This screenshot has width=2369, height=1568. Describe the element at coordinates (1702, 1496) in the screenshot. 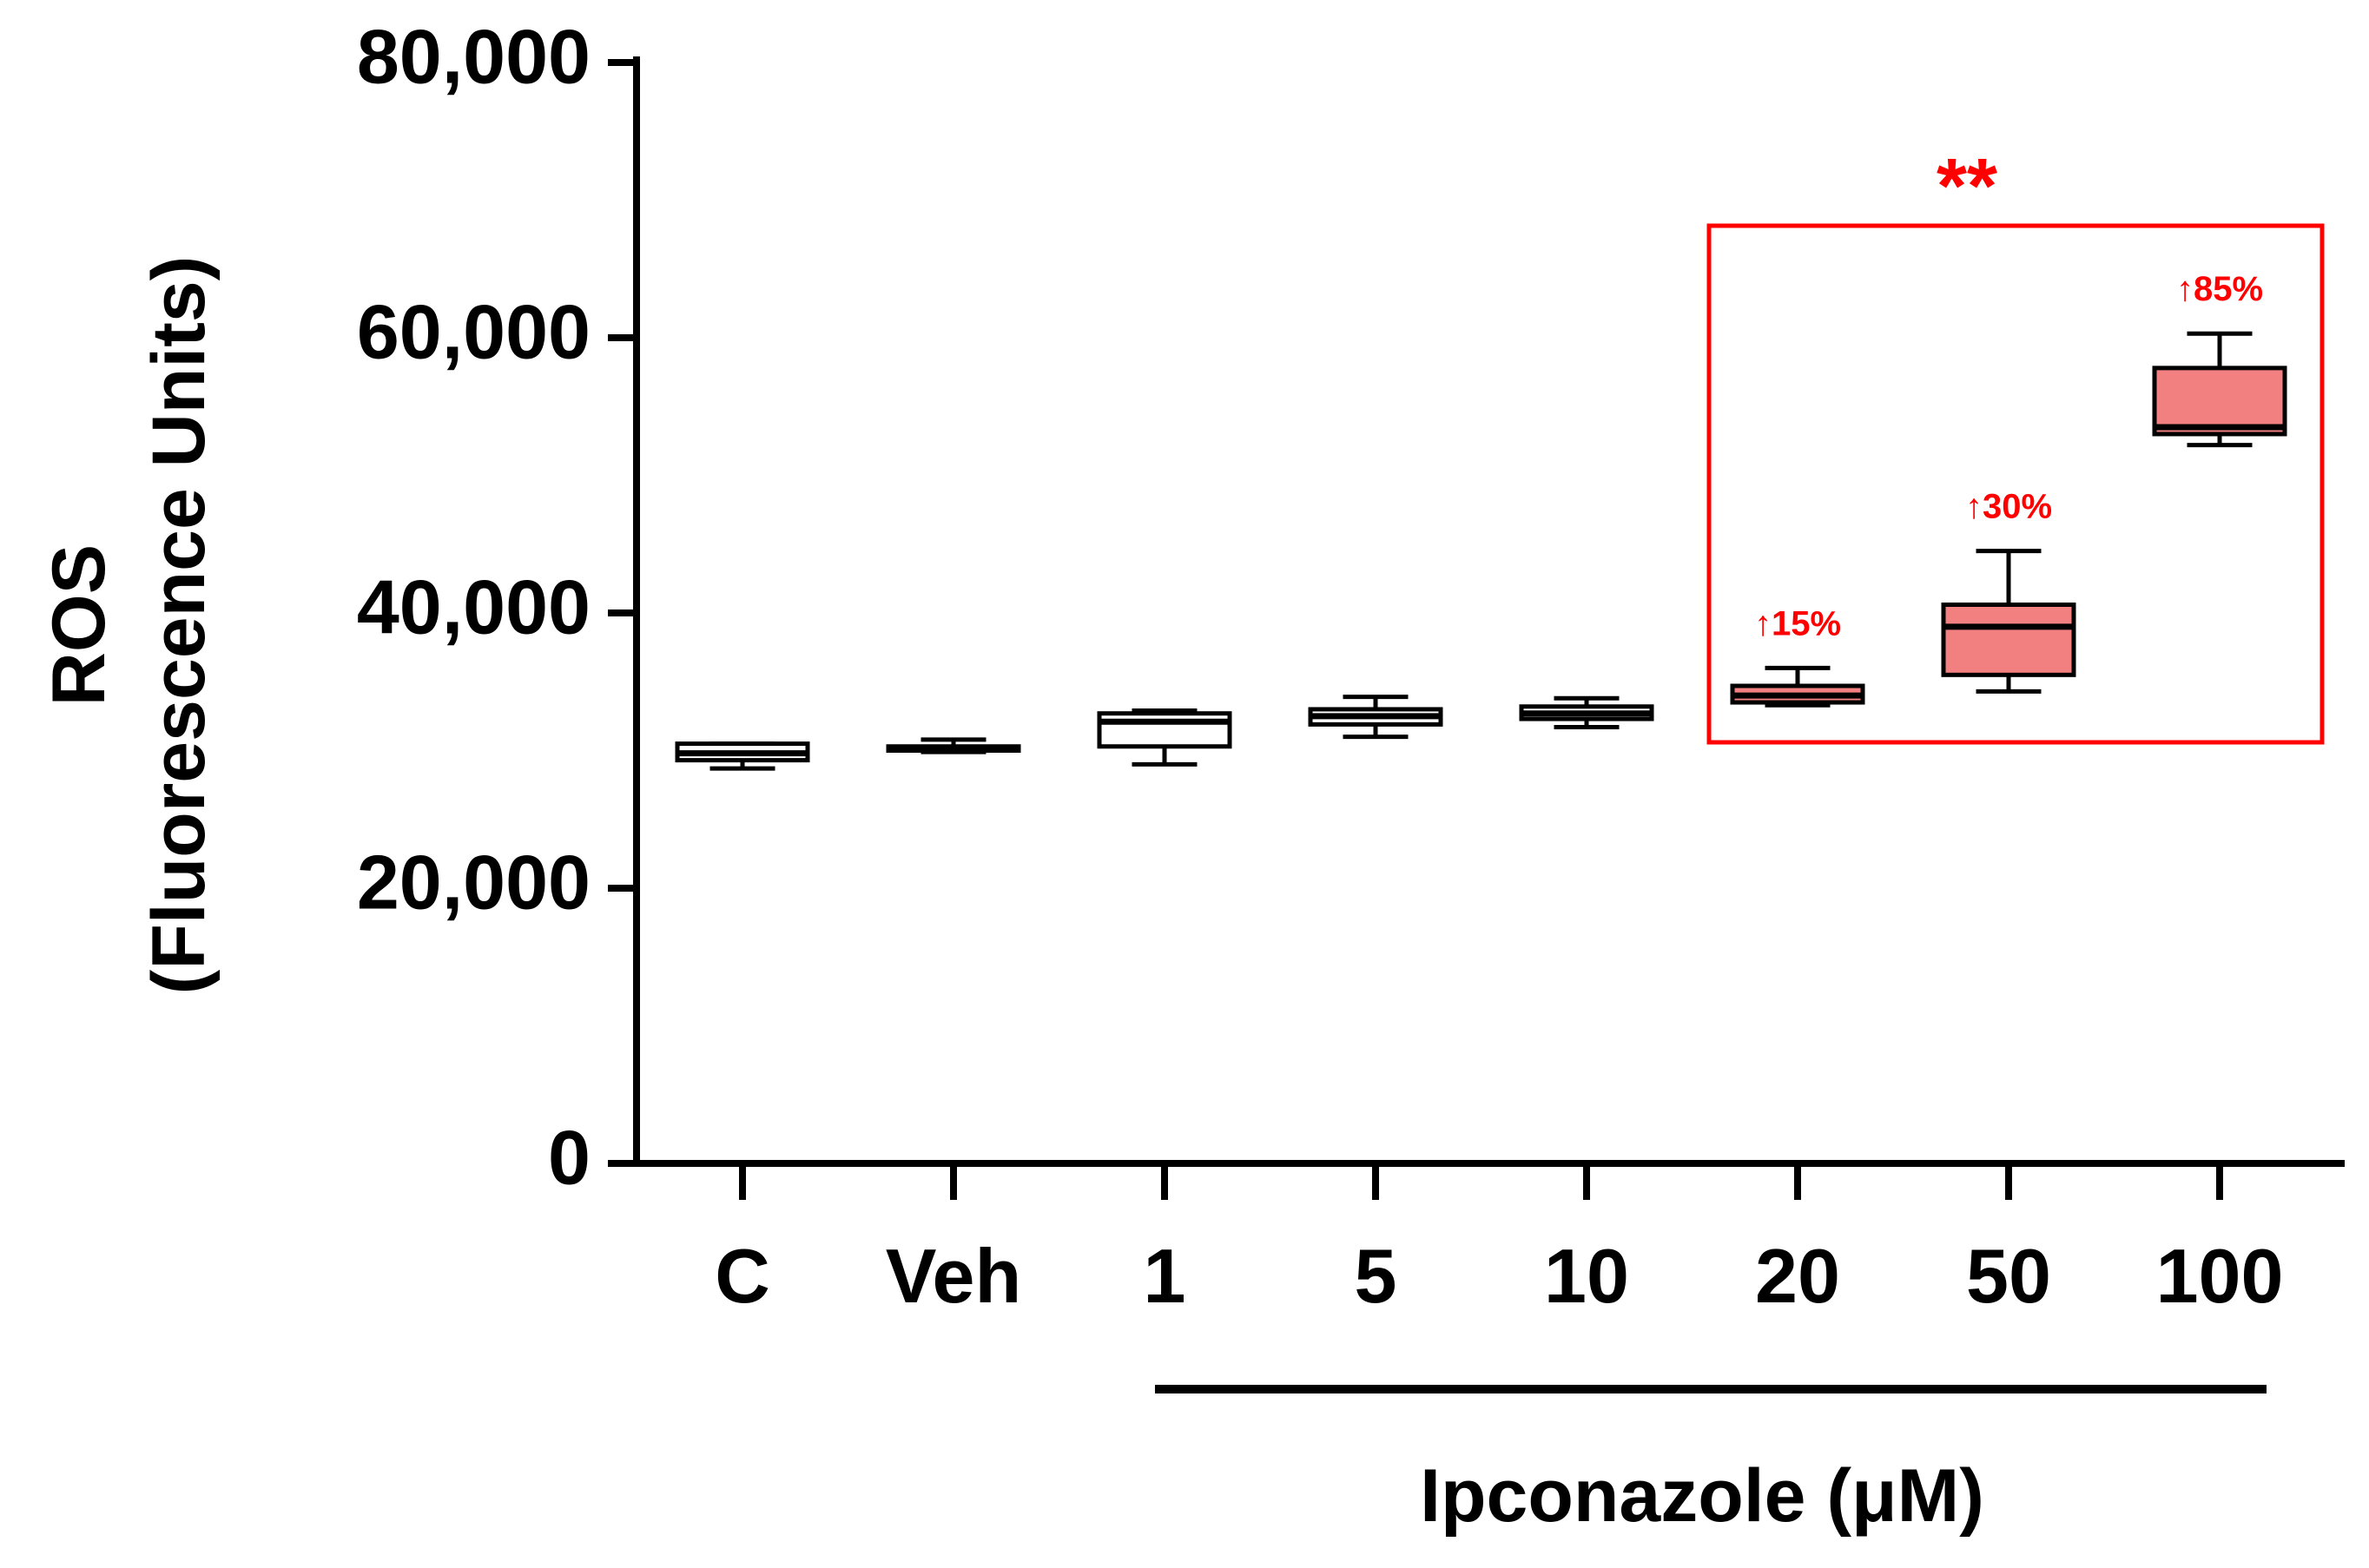

I see `x-axis-title: Ipconazole (μM)` at that location.